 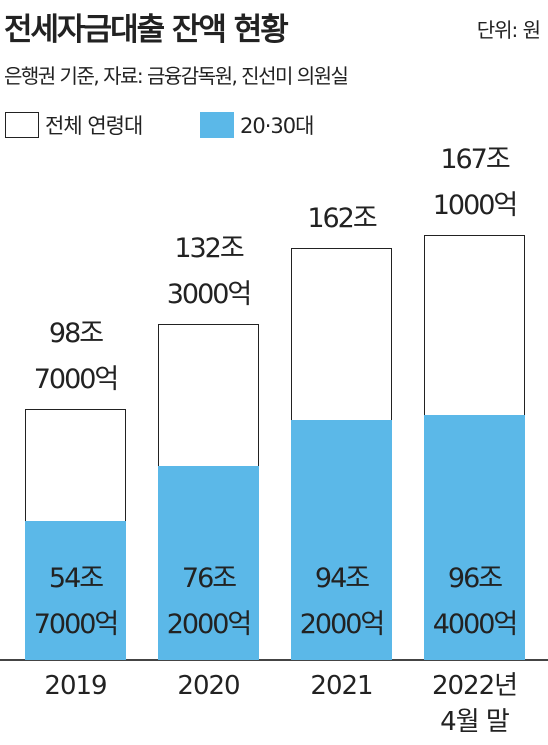 What do you see at coordinates (341, 686) in the screenshot?
I see `x-tick-label: 2021` at bounding box center [341, 686].